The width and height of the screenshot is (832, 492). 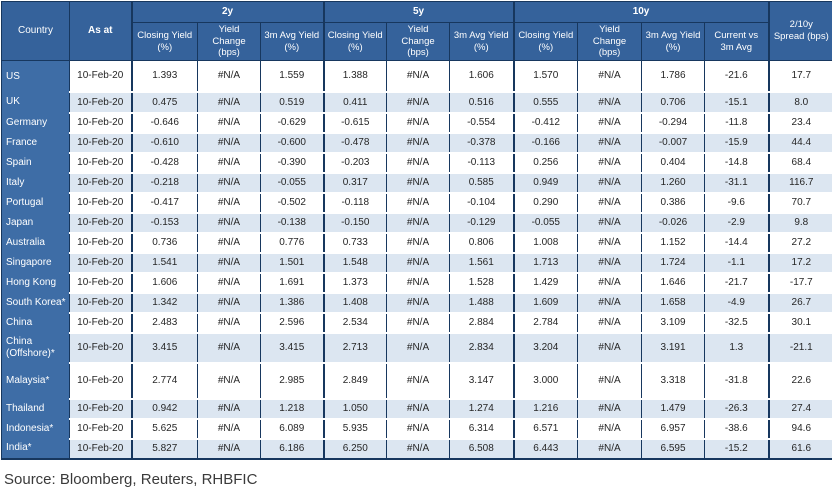 I want to click on value-cell: 6.957, so click(x=673, y=429).